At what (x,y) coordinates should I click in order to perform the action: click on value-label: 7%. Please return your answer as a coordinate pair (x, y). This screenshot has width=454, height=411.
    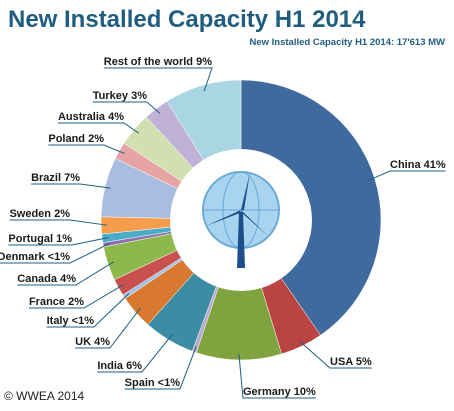
    Looking at the image, I should click on (72, 178).